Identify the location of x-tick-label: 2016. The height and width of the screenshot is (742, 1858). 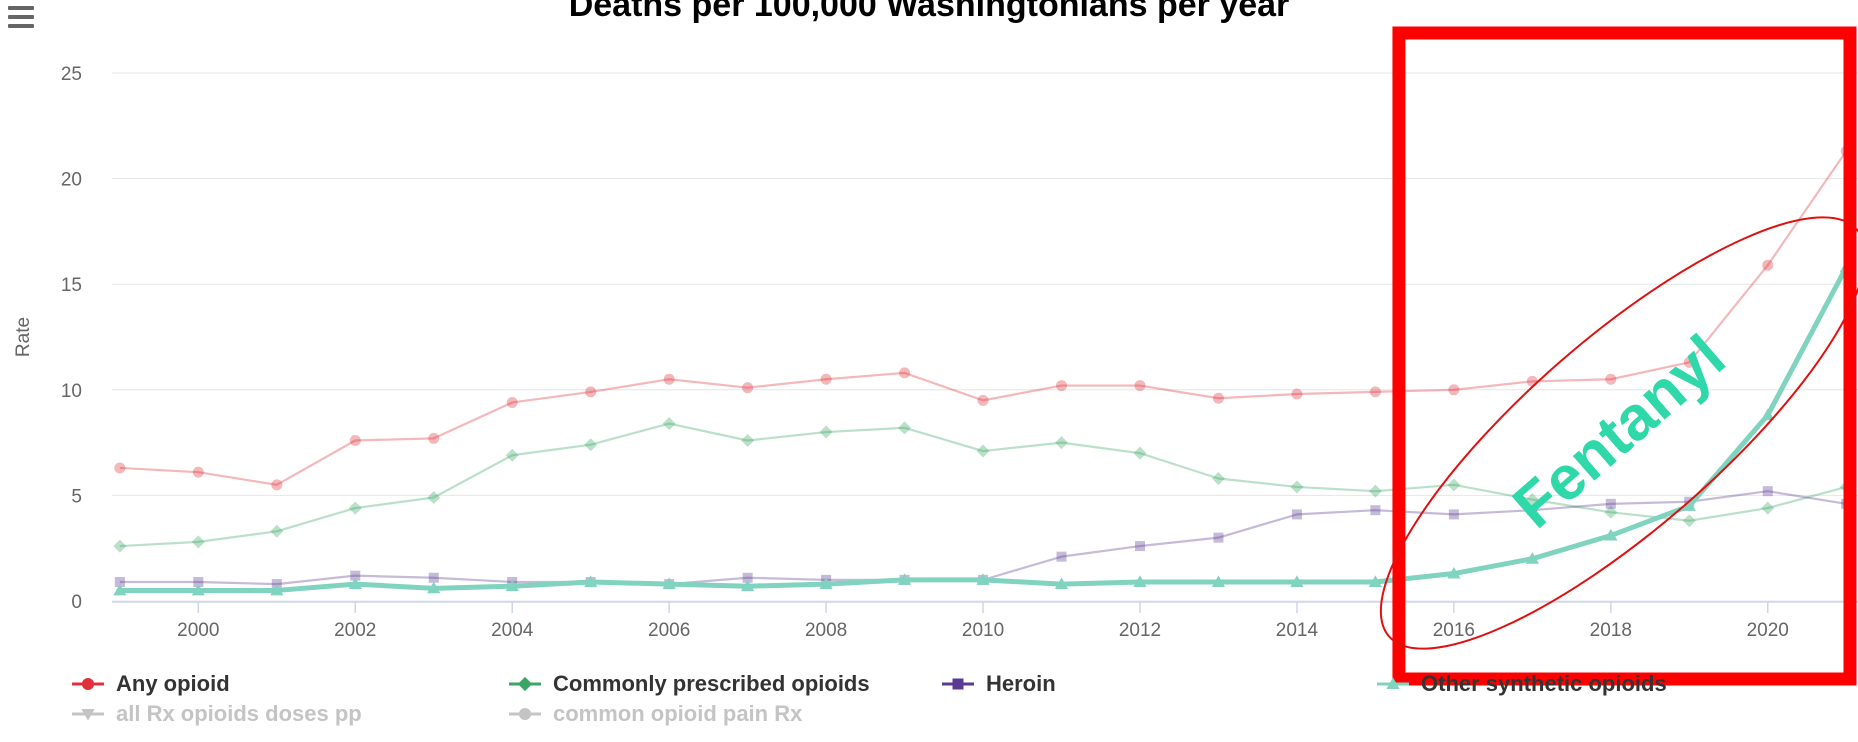
(1454, 630).